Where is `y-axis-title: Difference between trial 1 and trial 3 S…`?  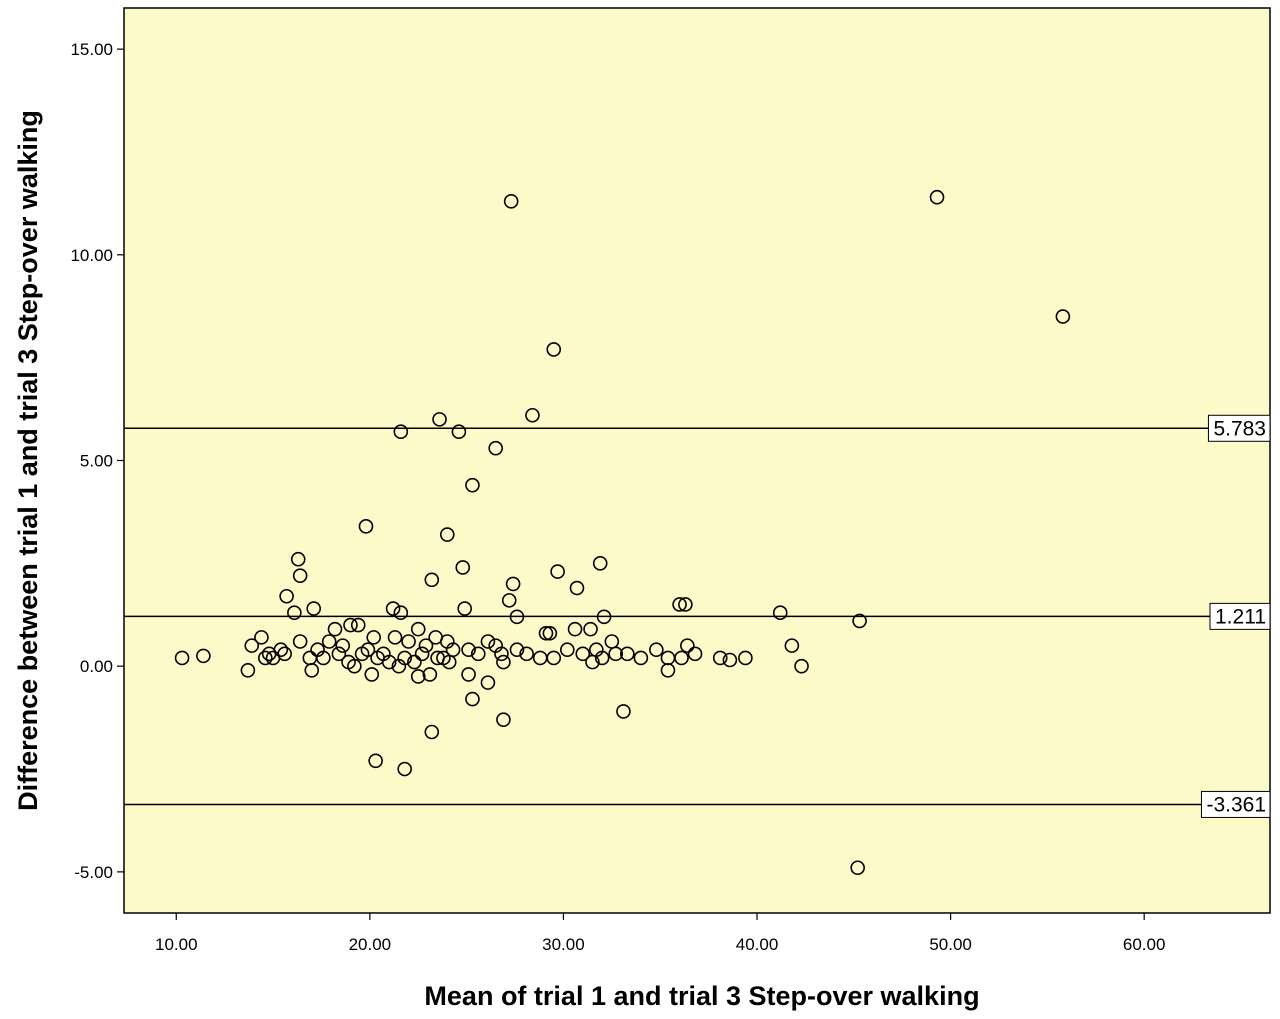
y-axis-title: Difference between trial 1 and trial 3 S… is located at coordinates (28, 460).